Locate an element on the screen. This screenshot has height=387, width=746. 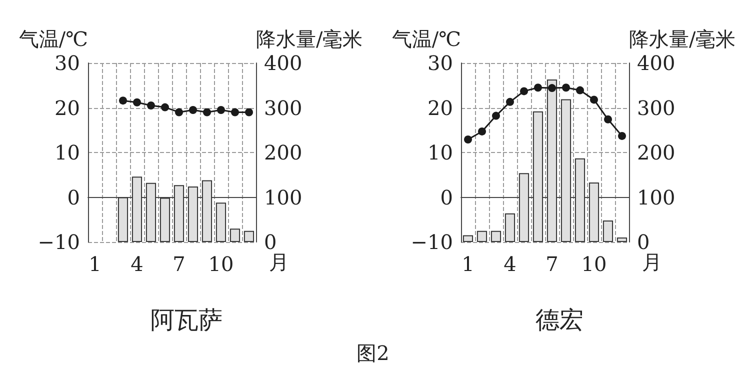
text: 阿瓦萨 is located at coordinates (186, 320).